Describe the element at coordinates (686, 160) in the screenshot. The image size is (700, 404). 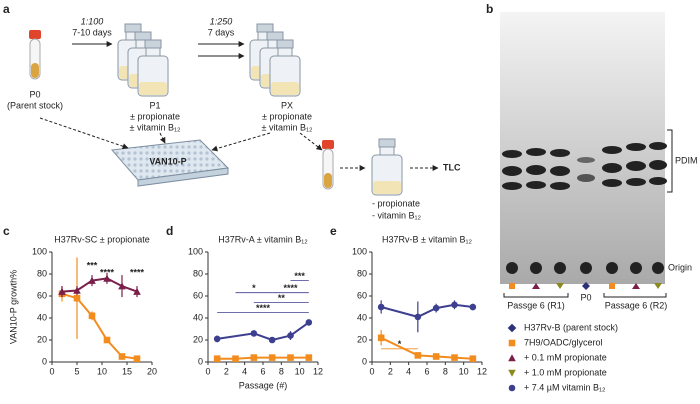
I see `pdim-label: PDIM` at that location.